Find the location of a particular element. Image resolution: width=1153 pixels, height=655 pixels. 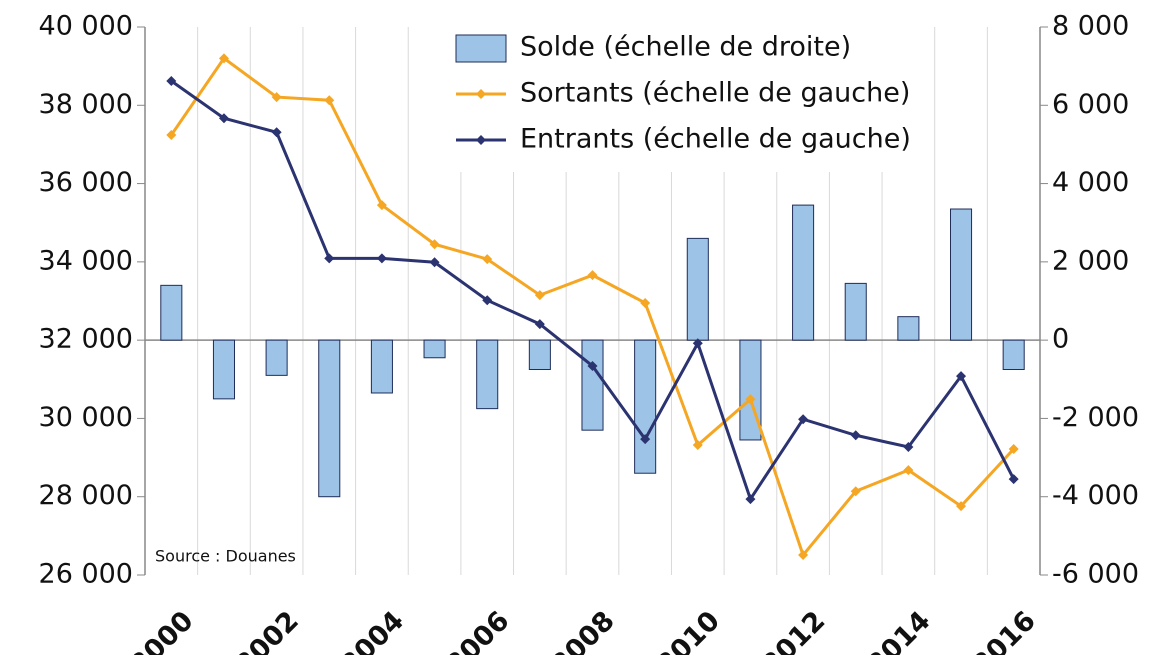

x-tick-label: 2004 is located at coordinates (372, 630).